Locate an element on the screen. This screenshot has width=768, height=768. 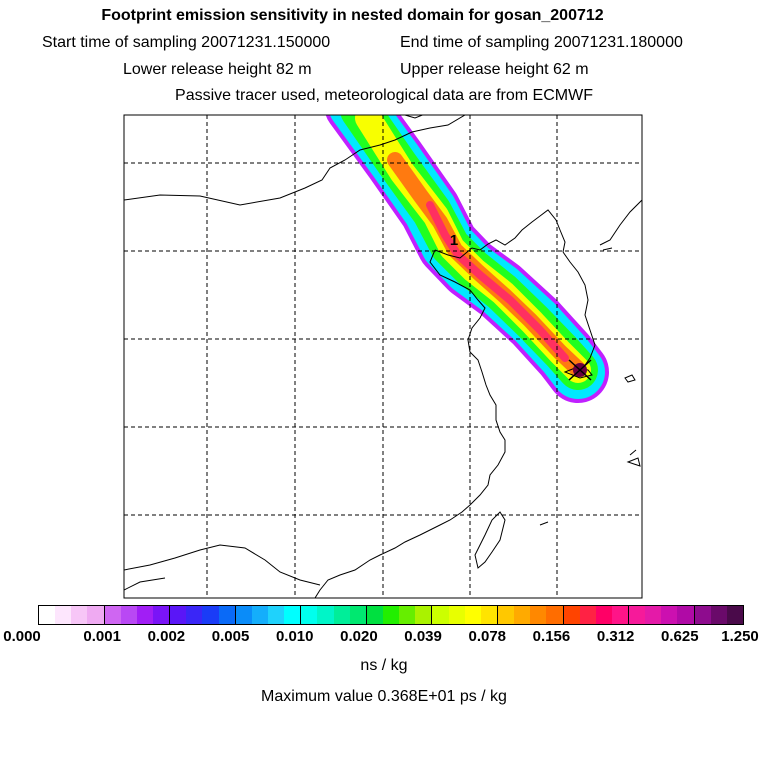
colorbar-tick-label: 0.002 is located at coordinates (166, 636).